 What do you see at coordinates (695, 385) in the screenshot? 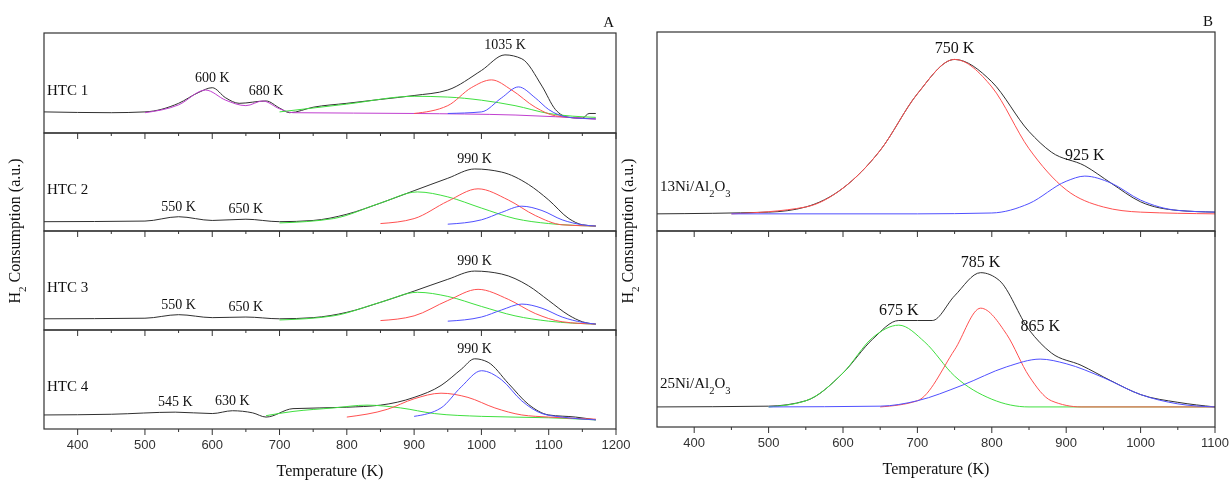
I see `text: 25Ni/Al$_{2}$O$_{3}$` at bounding box center [695, 385].